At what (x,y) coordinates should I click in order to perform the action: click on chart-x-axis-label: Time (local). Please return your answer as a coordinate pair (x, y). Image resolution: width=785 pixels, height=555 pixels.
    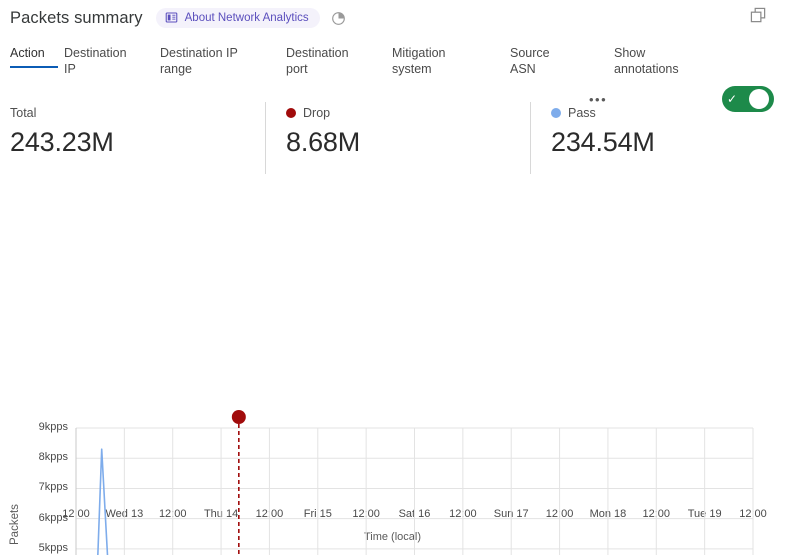
    Looking at the image, I should click on (392, 537).